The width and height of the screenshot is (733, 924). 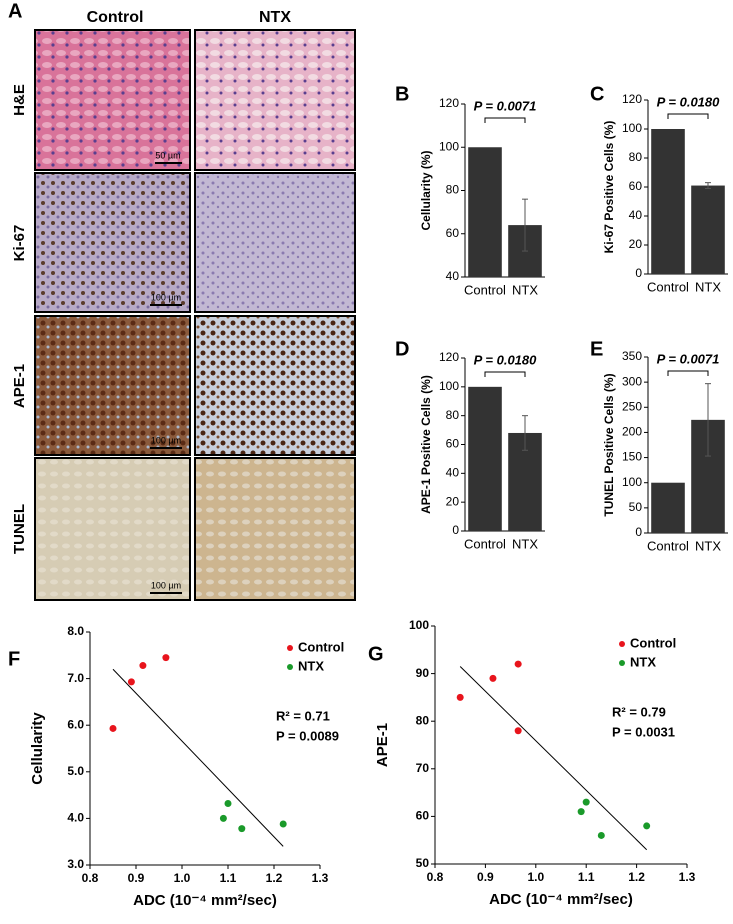 What do you see at coordinates (167, 155) in the screenshot?
I see `scale-bar-label: 50 µm` at bounding box center [167, 155].